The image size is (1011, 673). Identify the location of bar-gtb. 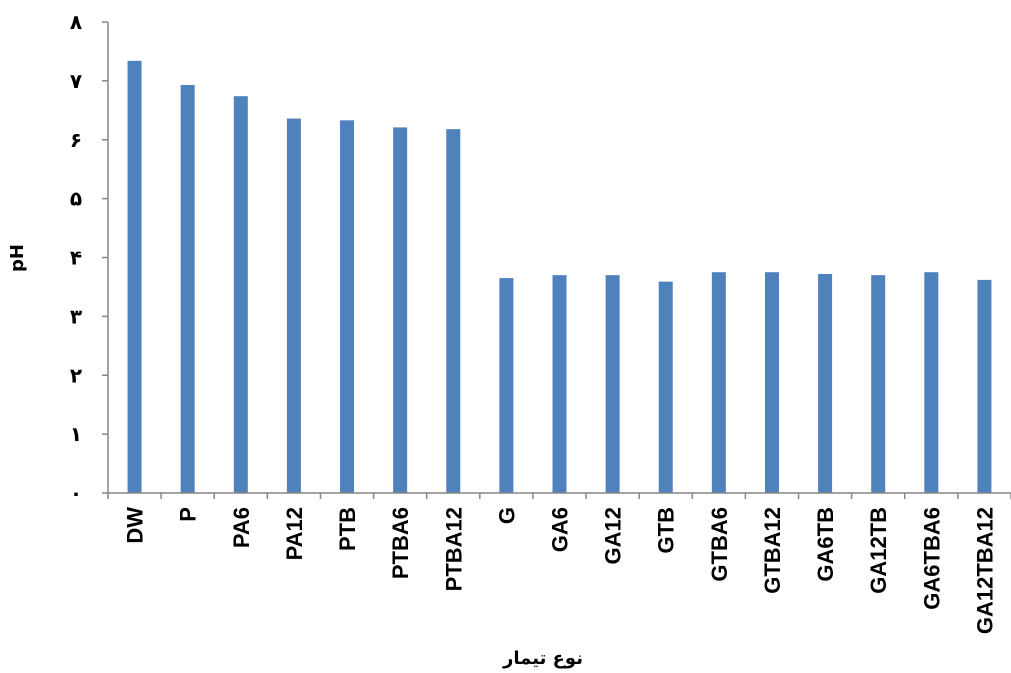
(665, 387).